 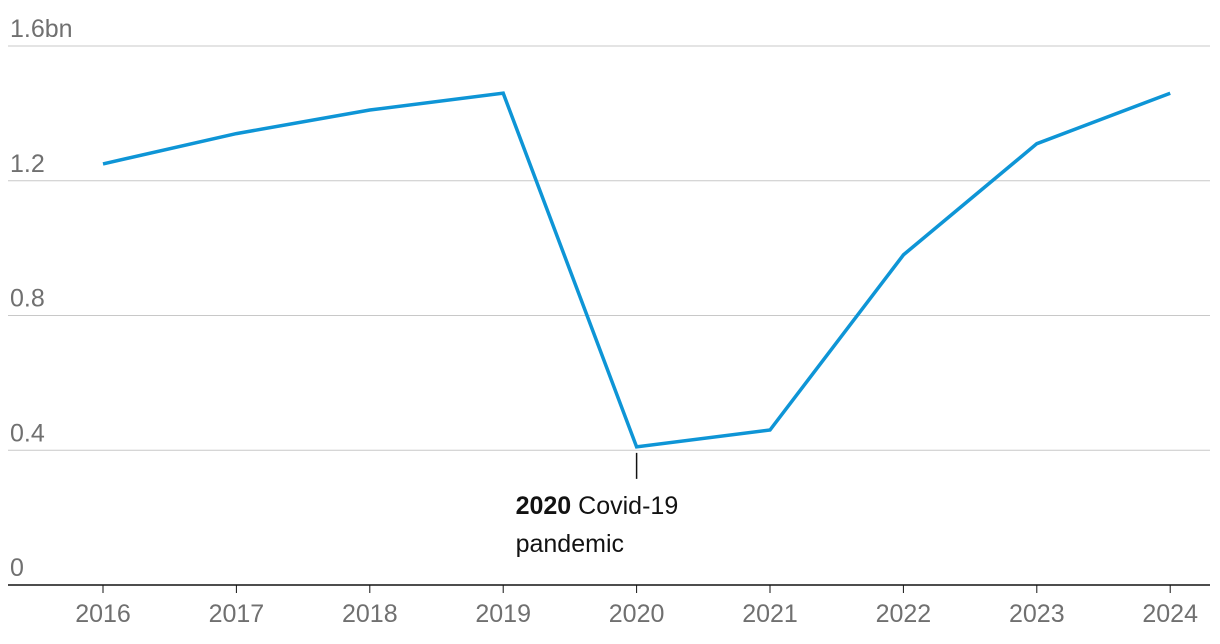 I want to click on x-tick-label: 2021, so click(x=770, y=614).